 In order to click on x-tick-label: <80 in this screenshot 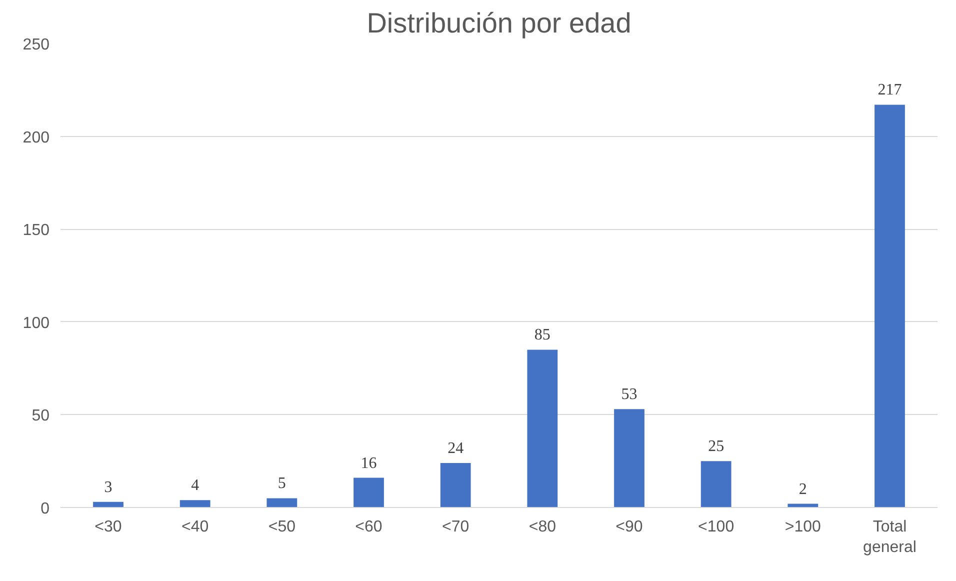, I will do `click(542, 527)`.